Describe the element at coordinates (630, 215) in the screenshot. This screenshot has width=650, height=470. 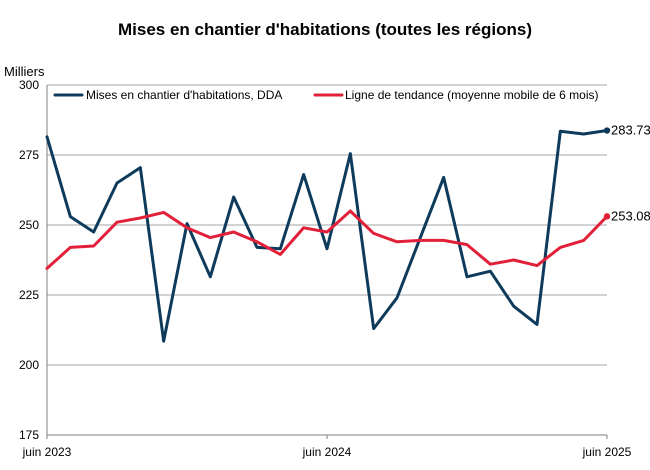
I see `series-end-label-2: 253.081` at that location.